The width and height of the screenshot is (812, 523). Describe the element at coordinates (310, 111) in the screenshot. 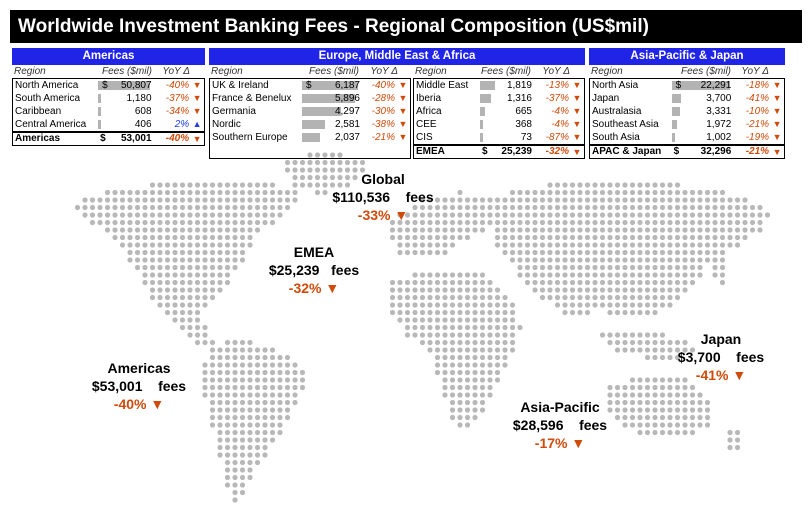

I see `table-row: Germania 4,297 -30% ▼` at that location.